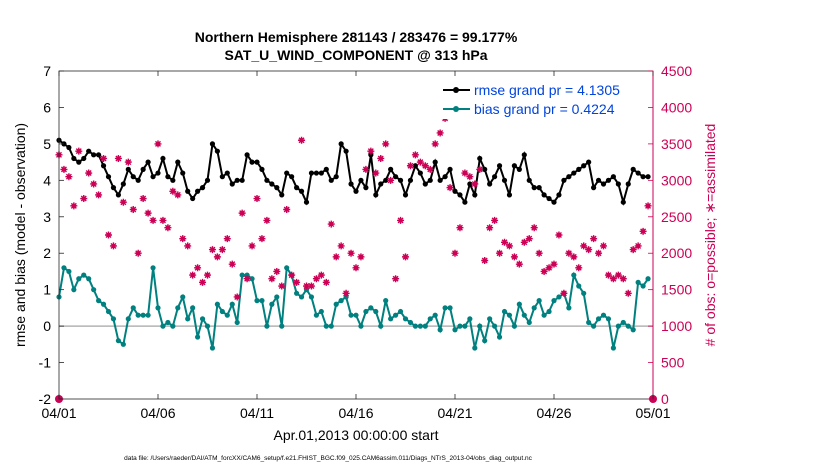 The width and height of the screenshot is (830, 475). What do you see at coordinates (20, 235) in the screenshot?
I see `y-axis-left-label: rmse and bias (model - observation)` at bounding box center [20, 235].